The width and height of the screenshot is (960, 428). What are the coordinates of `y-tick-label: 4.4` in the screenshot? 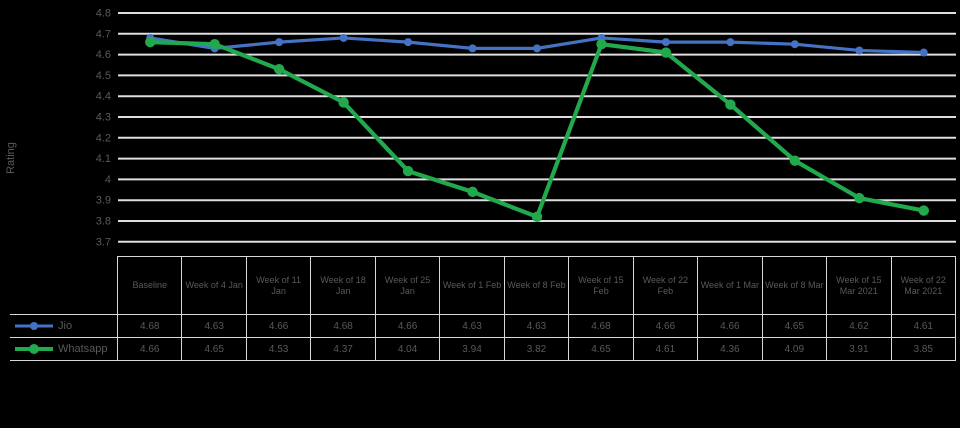 It's located at (103, 97).